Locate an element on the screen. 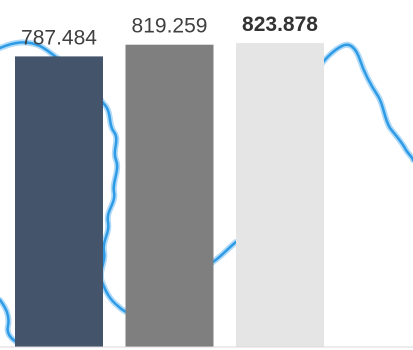 The image size is (413, 350). labels-layer: 787.484 819.259 823.878 is located at coordinates (169, 31).